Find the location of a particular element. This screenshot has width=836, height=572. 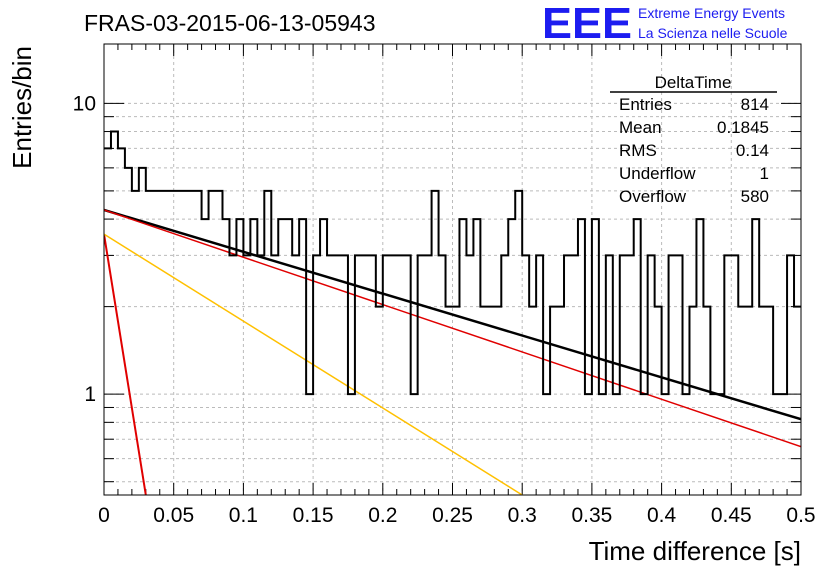

x-tick-label: 0.1 is located at coordinates (243, 515).